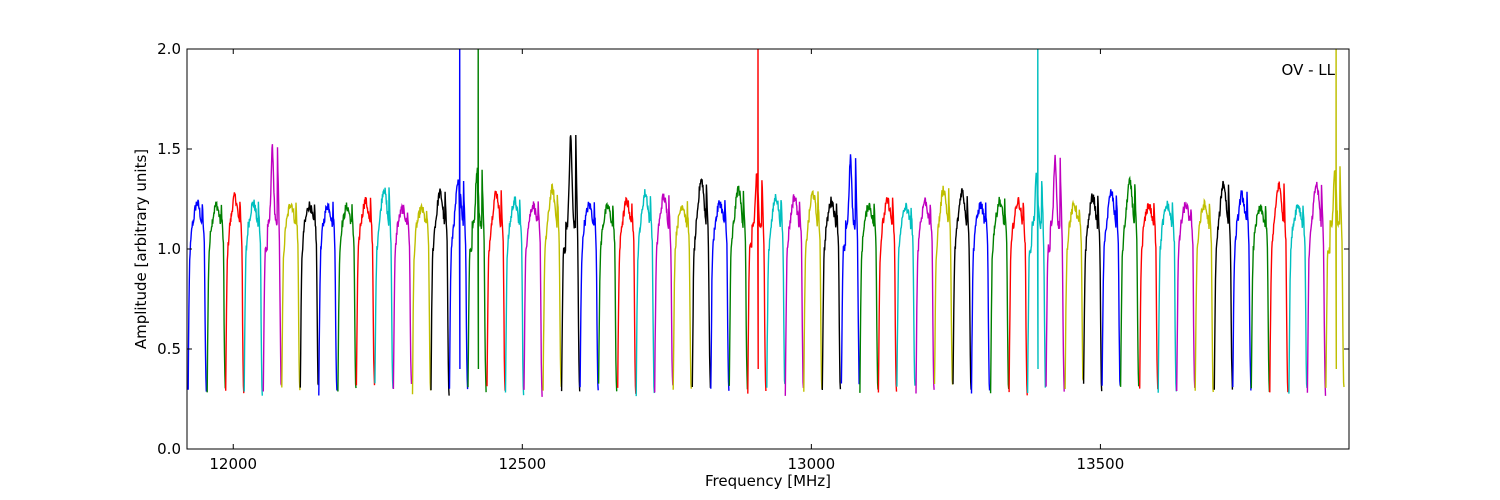 The width and height of the screenshot is (1500, 500). Describe the element at coordinates (1309, 70) in the screenshot. I see `chart-annotation: OV - LL` at that location.